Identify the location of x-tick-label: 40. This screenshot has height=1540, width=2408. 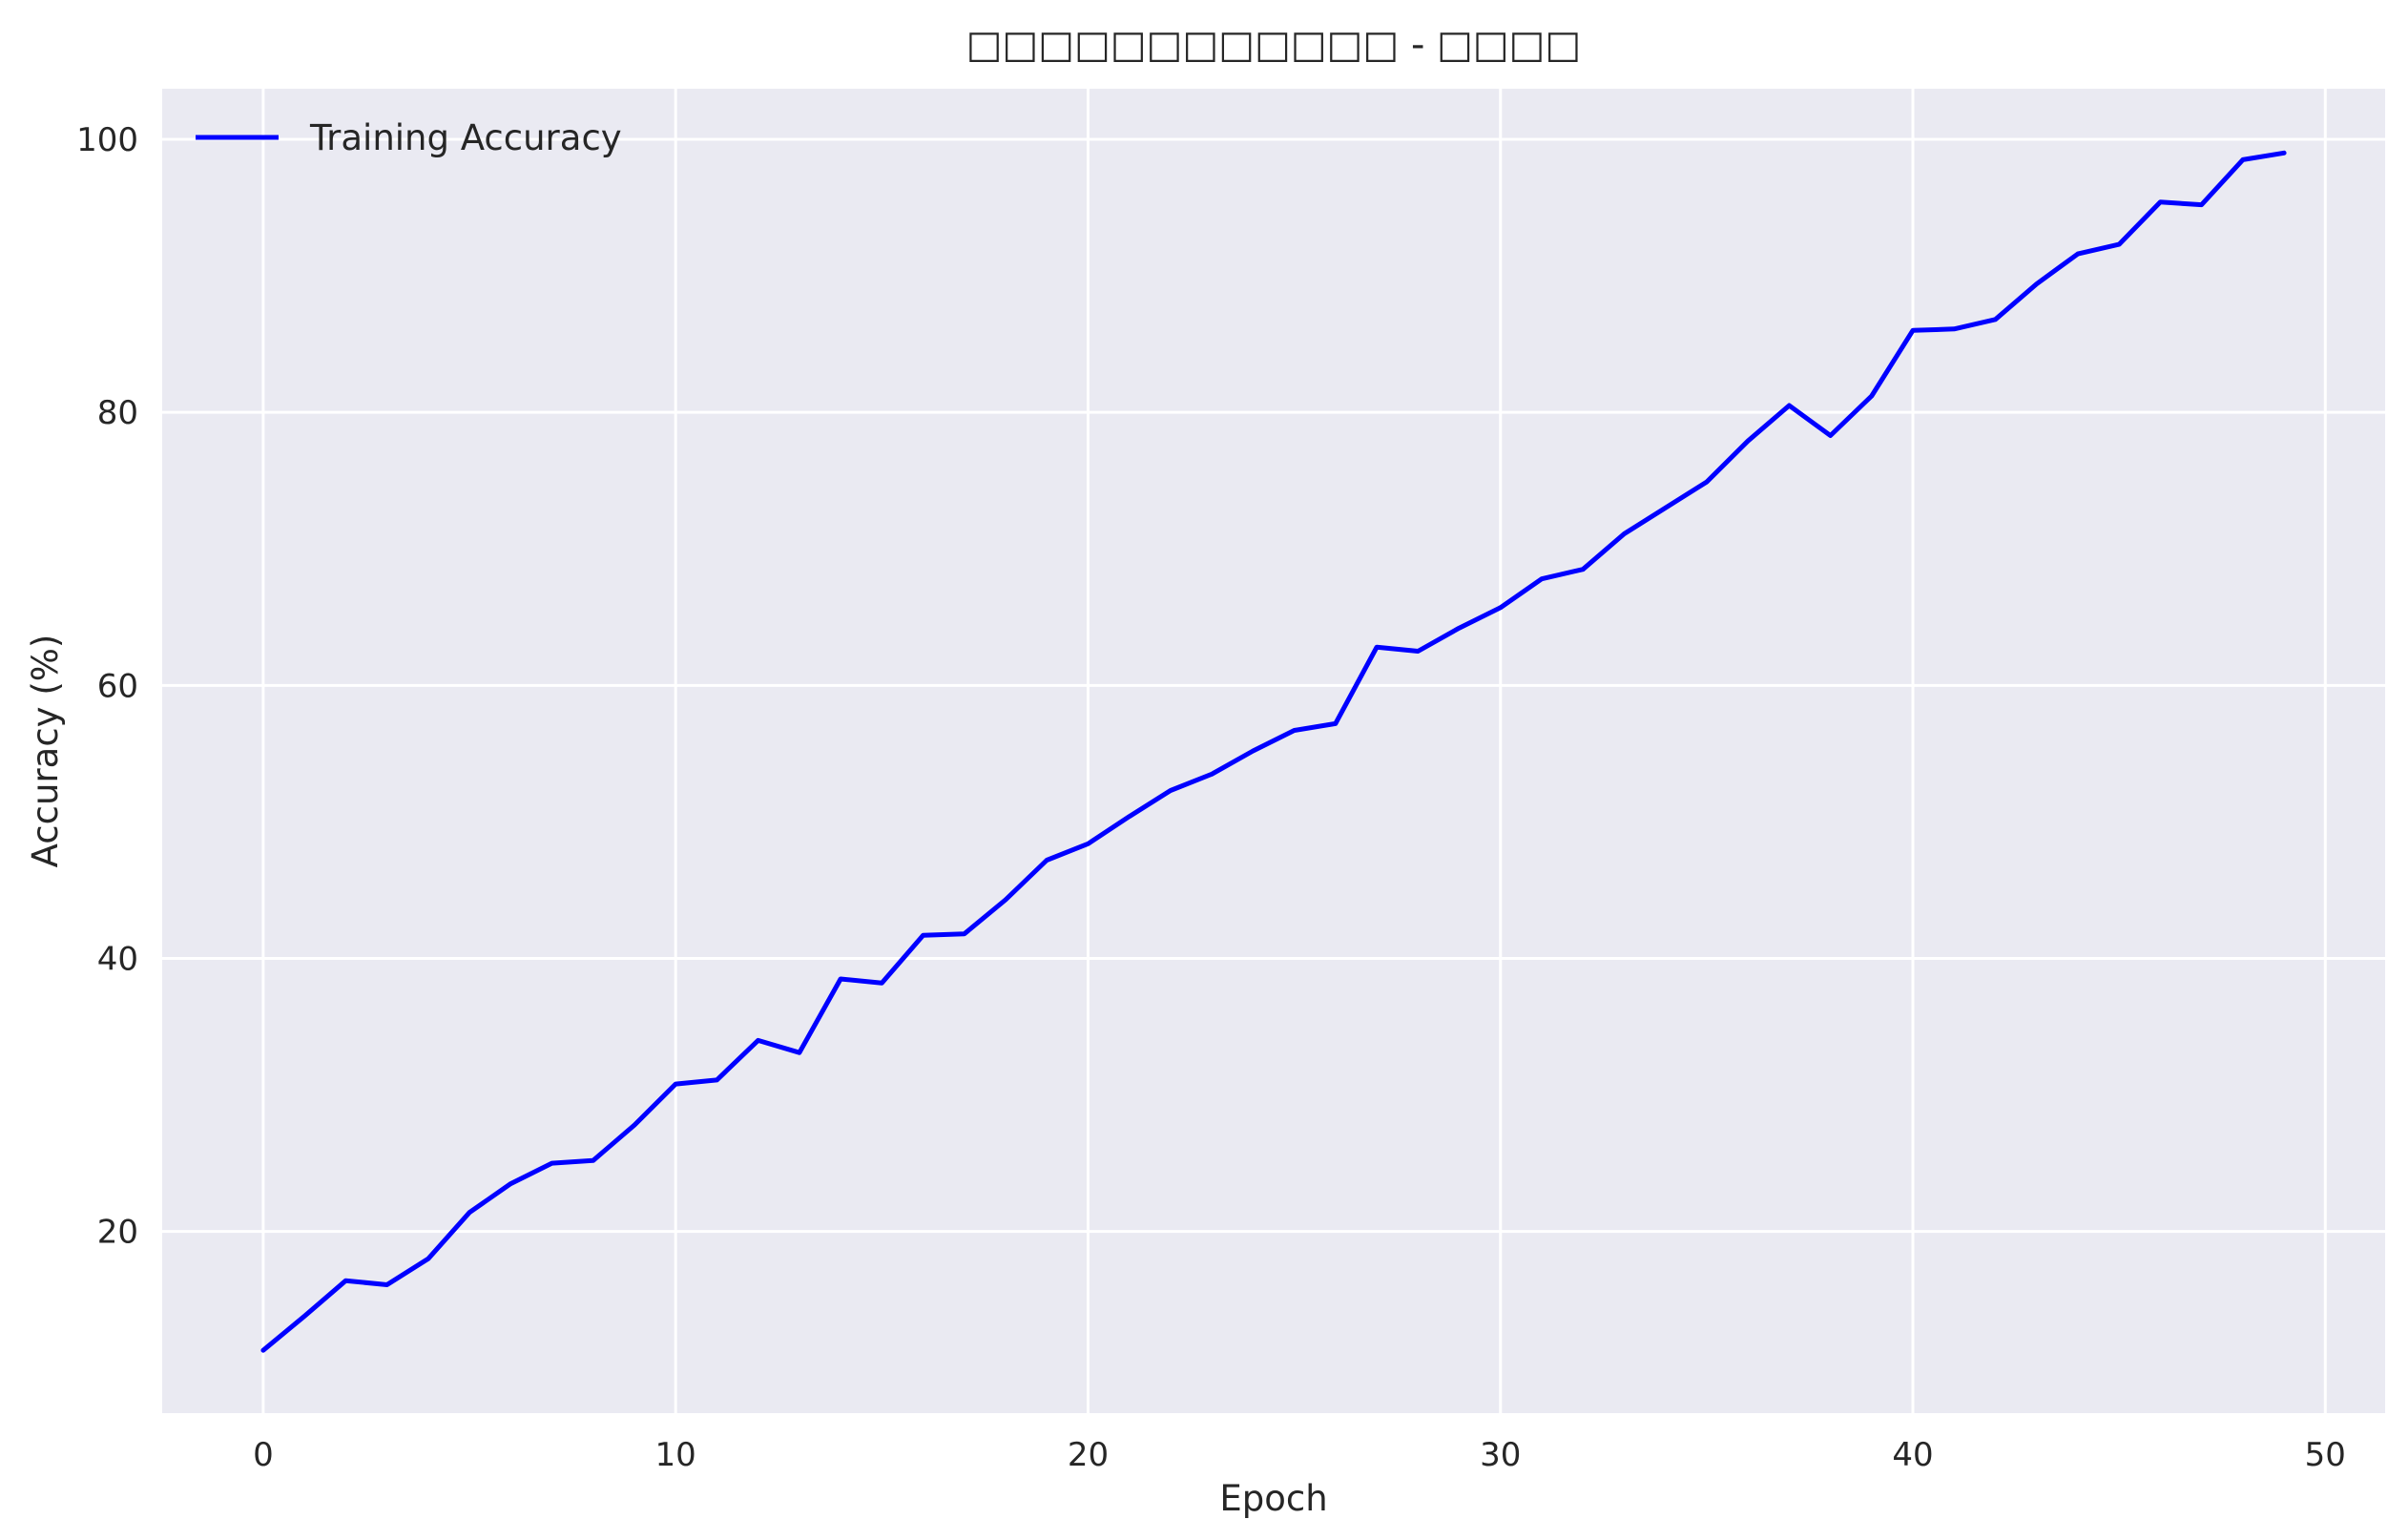
(1912, 1455).